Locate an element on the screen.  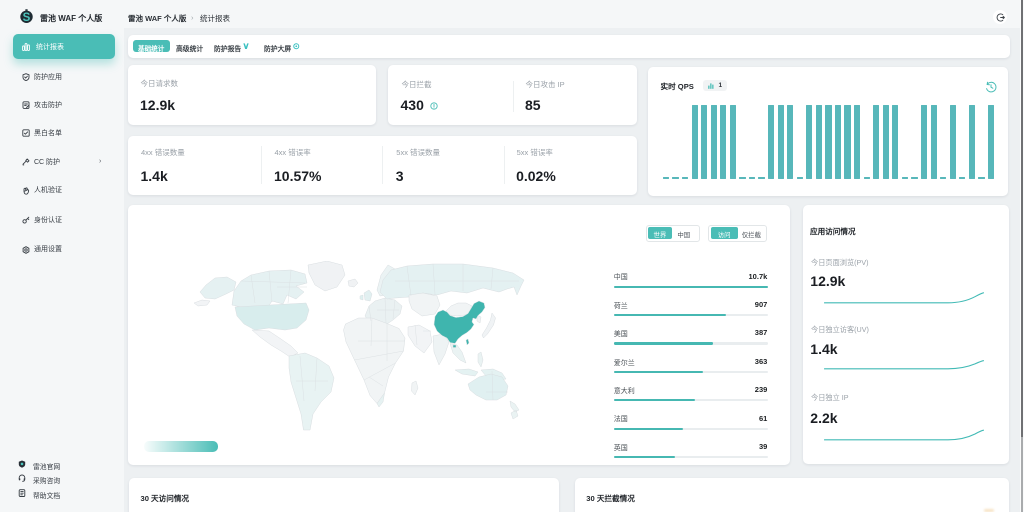
svg-text: S is located at coordinates (27, 18).